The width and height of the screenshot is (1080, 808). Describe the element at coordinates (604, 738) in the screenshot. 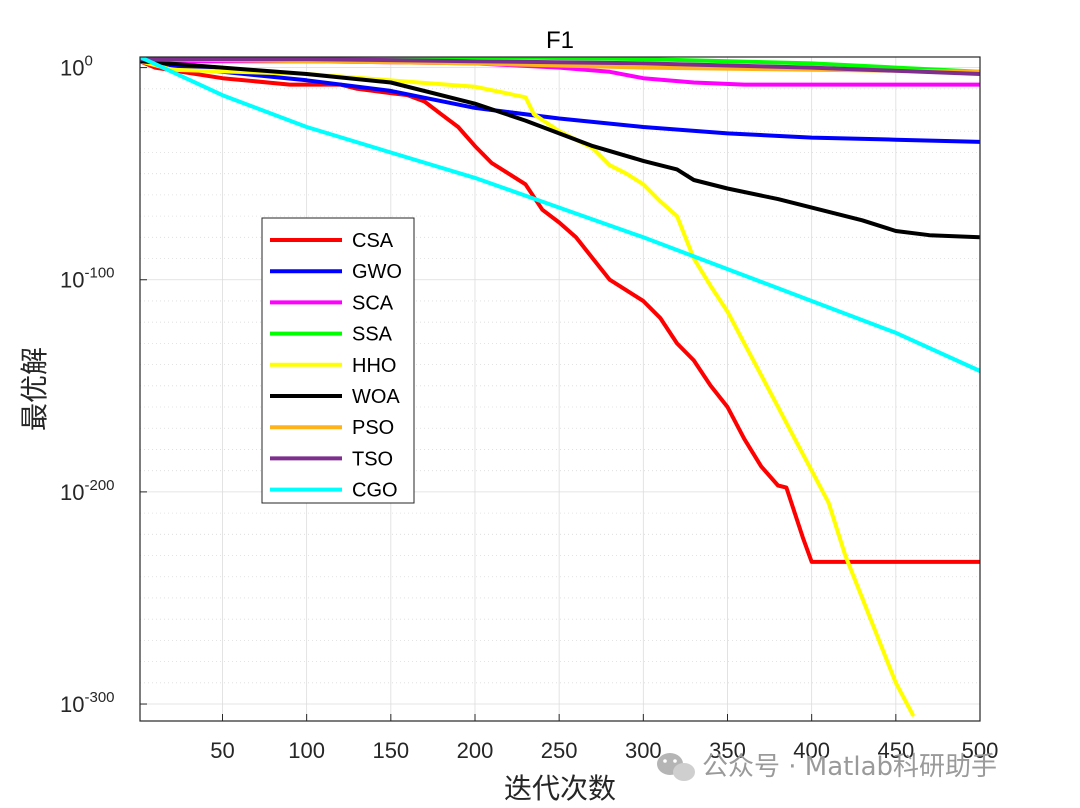

I see `x-axis: 50 100 150 200 250 300 350 400 450 500` at that location.